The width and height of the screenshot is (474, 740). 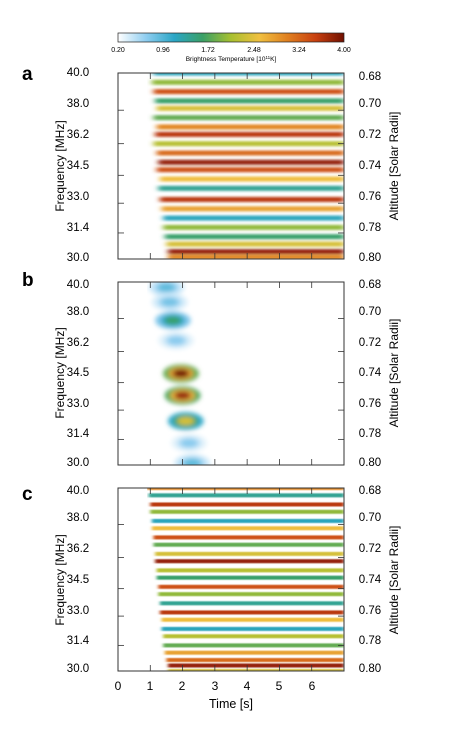 What do you see at coordinates (179, 373) in the screenshot?
I see `heatmap-b` at bounding box center [179, 373].